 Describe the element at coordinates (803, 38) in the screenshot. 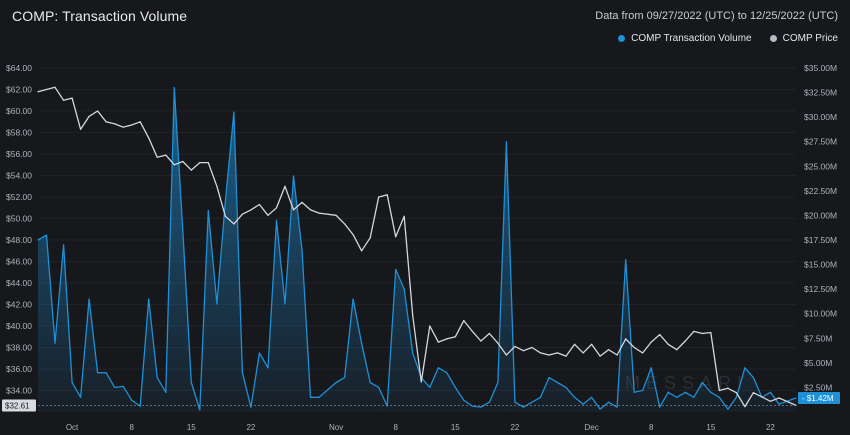

I see `legend-item-price: COMP Price` at that location.